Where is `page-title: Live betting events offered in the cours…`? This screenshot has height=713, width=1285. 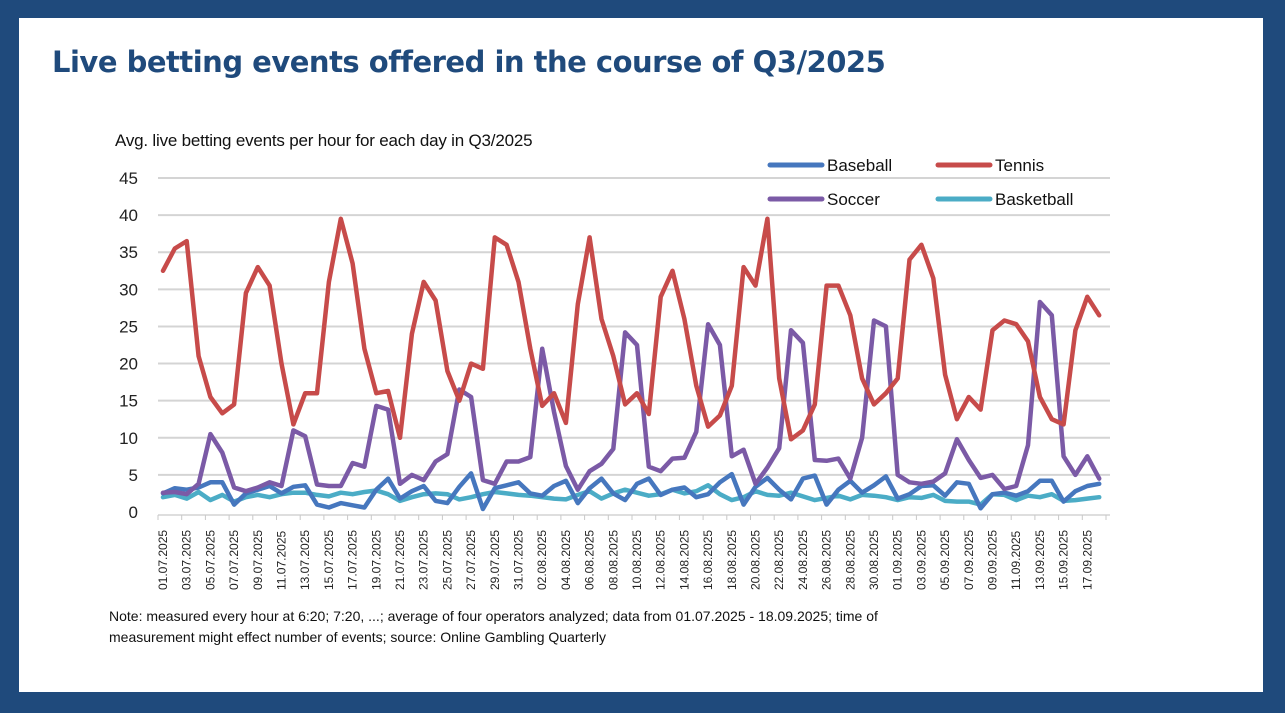 page-title: Live betting events offered in the cours… is located at coordinates (469, 62).